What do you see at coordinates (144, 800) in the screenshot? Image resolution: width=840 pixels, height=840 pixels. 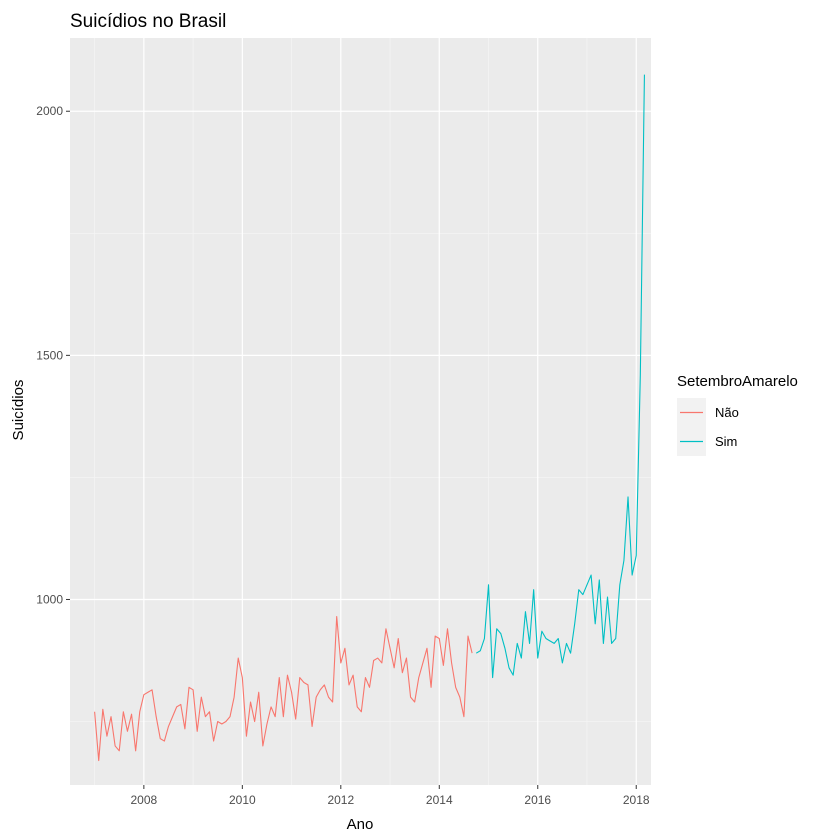 I see `x-tick-label: 2008` at bounding box center [144, 800].